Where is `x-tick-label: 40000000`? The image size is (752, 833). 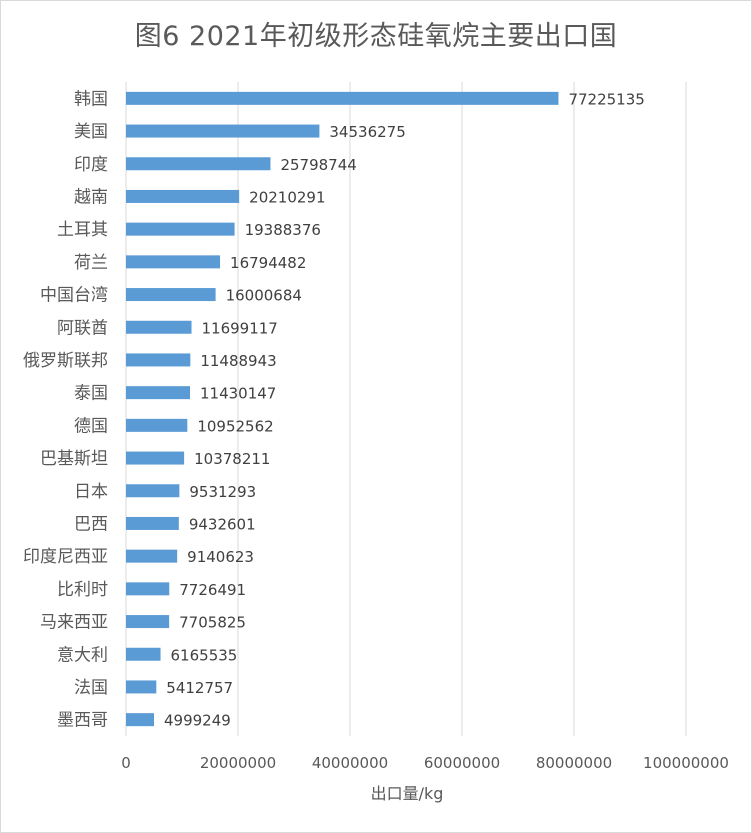
x-tick-label: 40000000 is located at coordinates (350, 763).